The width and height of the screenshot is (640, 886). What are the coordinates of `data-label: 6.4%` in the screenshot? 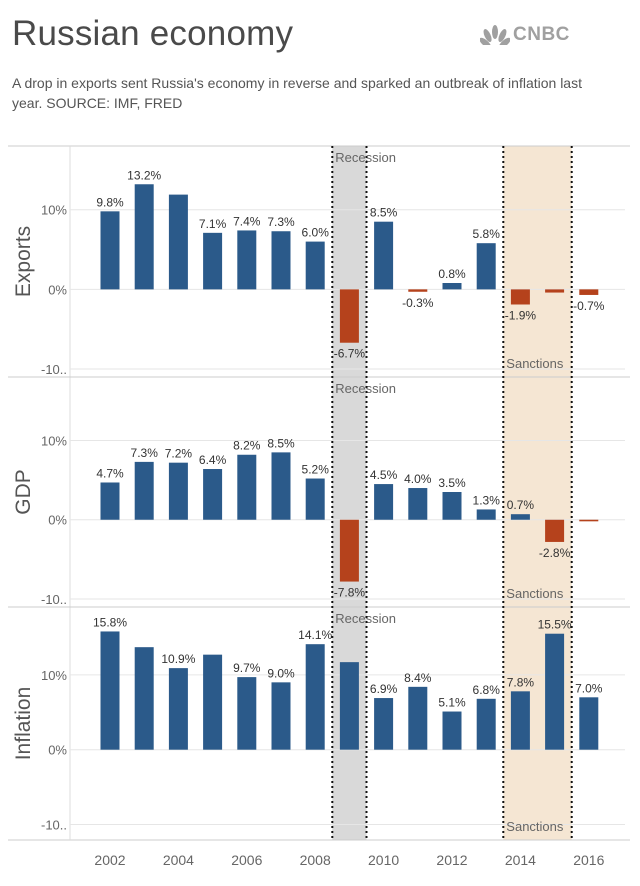 It's located at (213, 460).